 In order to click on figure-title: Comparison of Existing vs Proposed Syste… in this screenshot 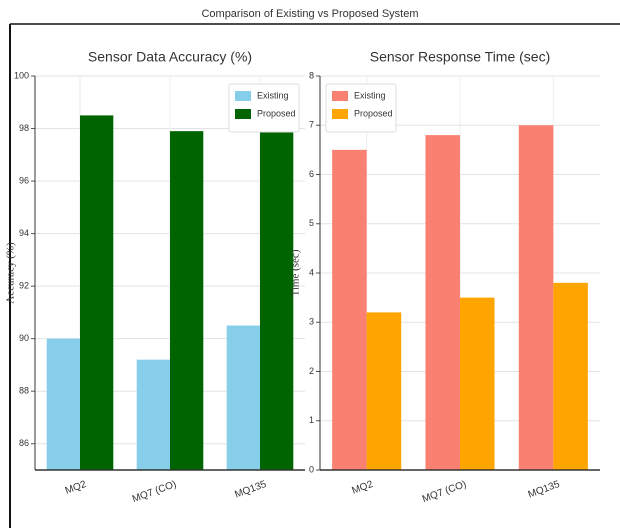, I will do `click(309, 14)`.